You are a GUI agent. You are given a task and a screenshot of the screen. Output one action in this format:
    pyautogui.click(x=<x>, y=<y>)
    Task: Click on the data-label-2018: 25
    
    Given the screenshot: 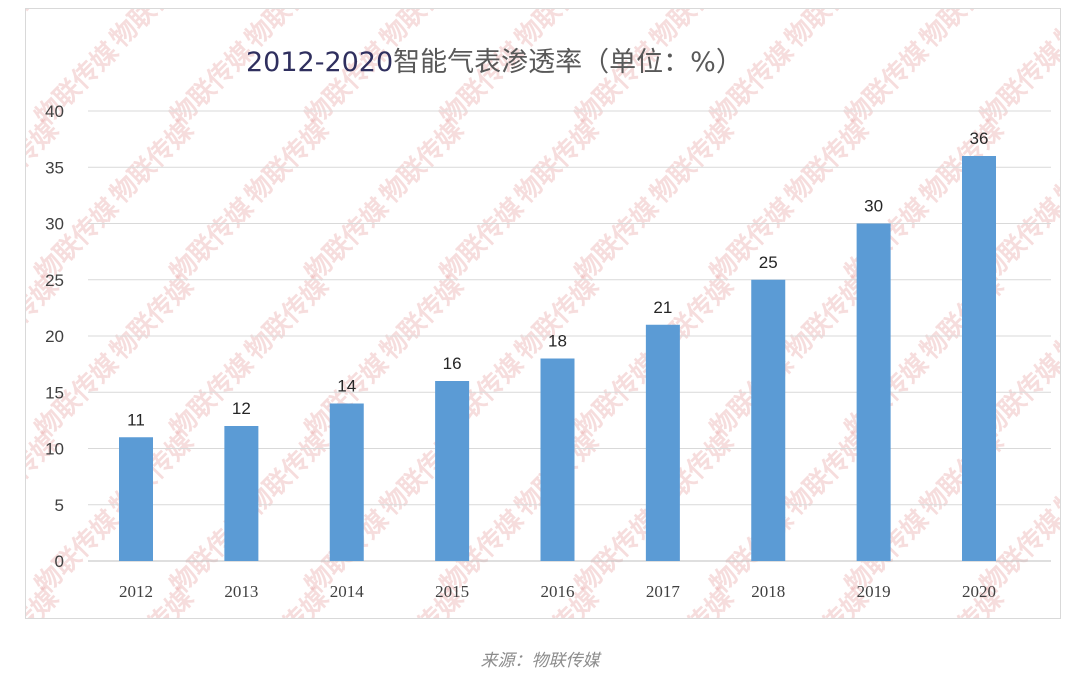 What is the action you would take?
    pyautogui.click(x=768, y=262)
    